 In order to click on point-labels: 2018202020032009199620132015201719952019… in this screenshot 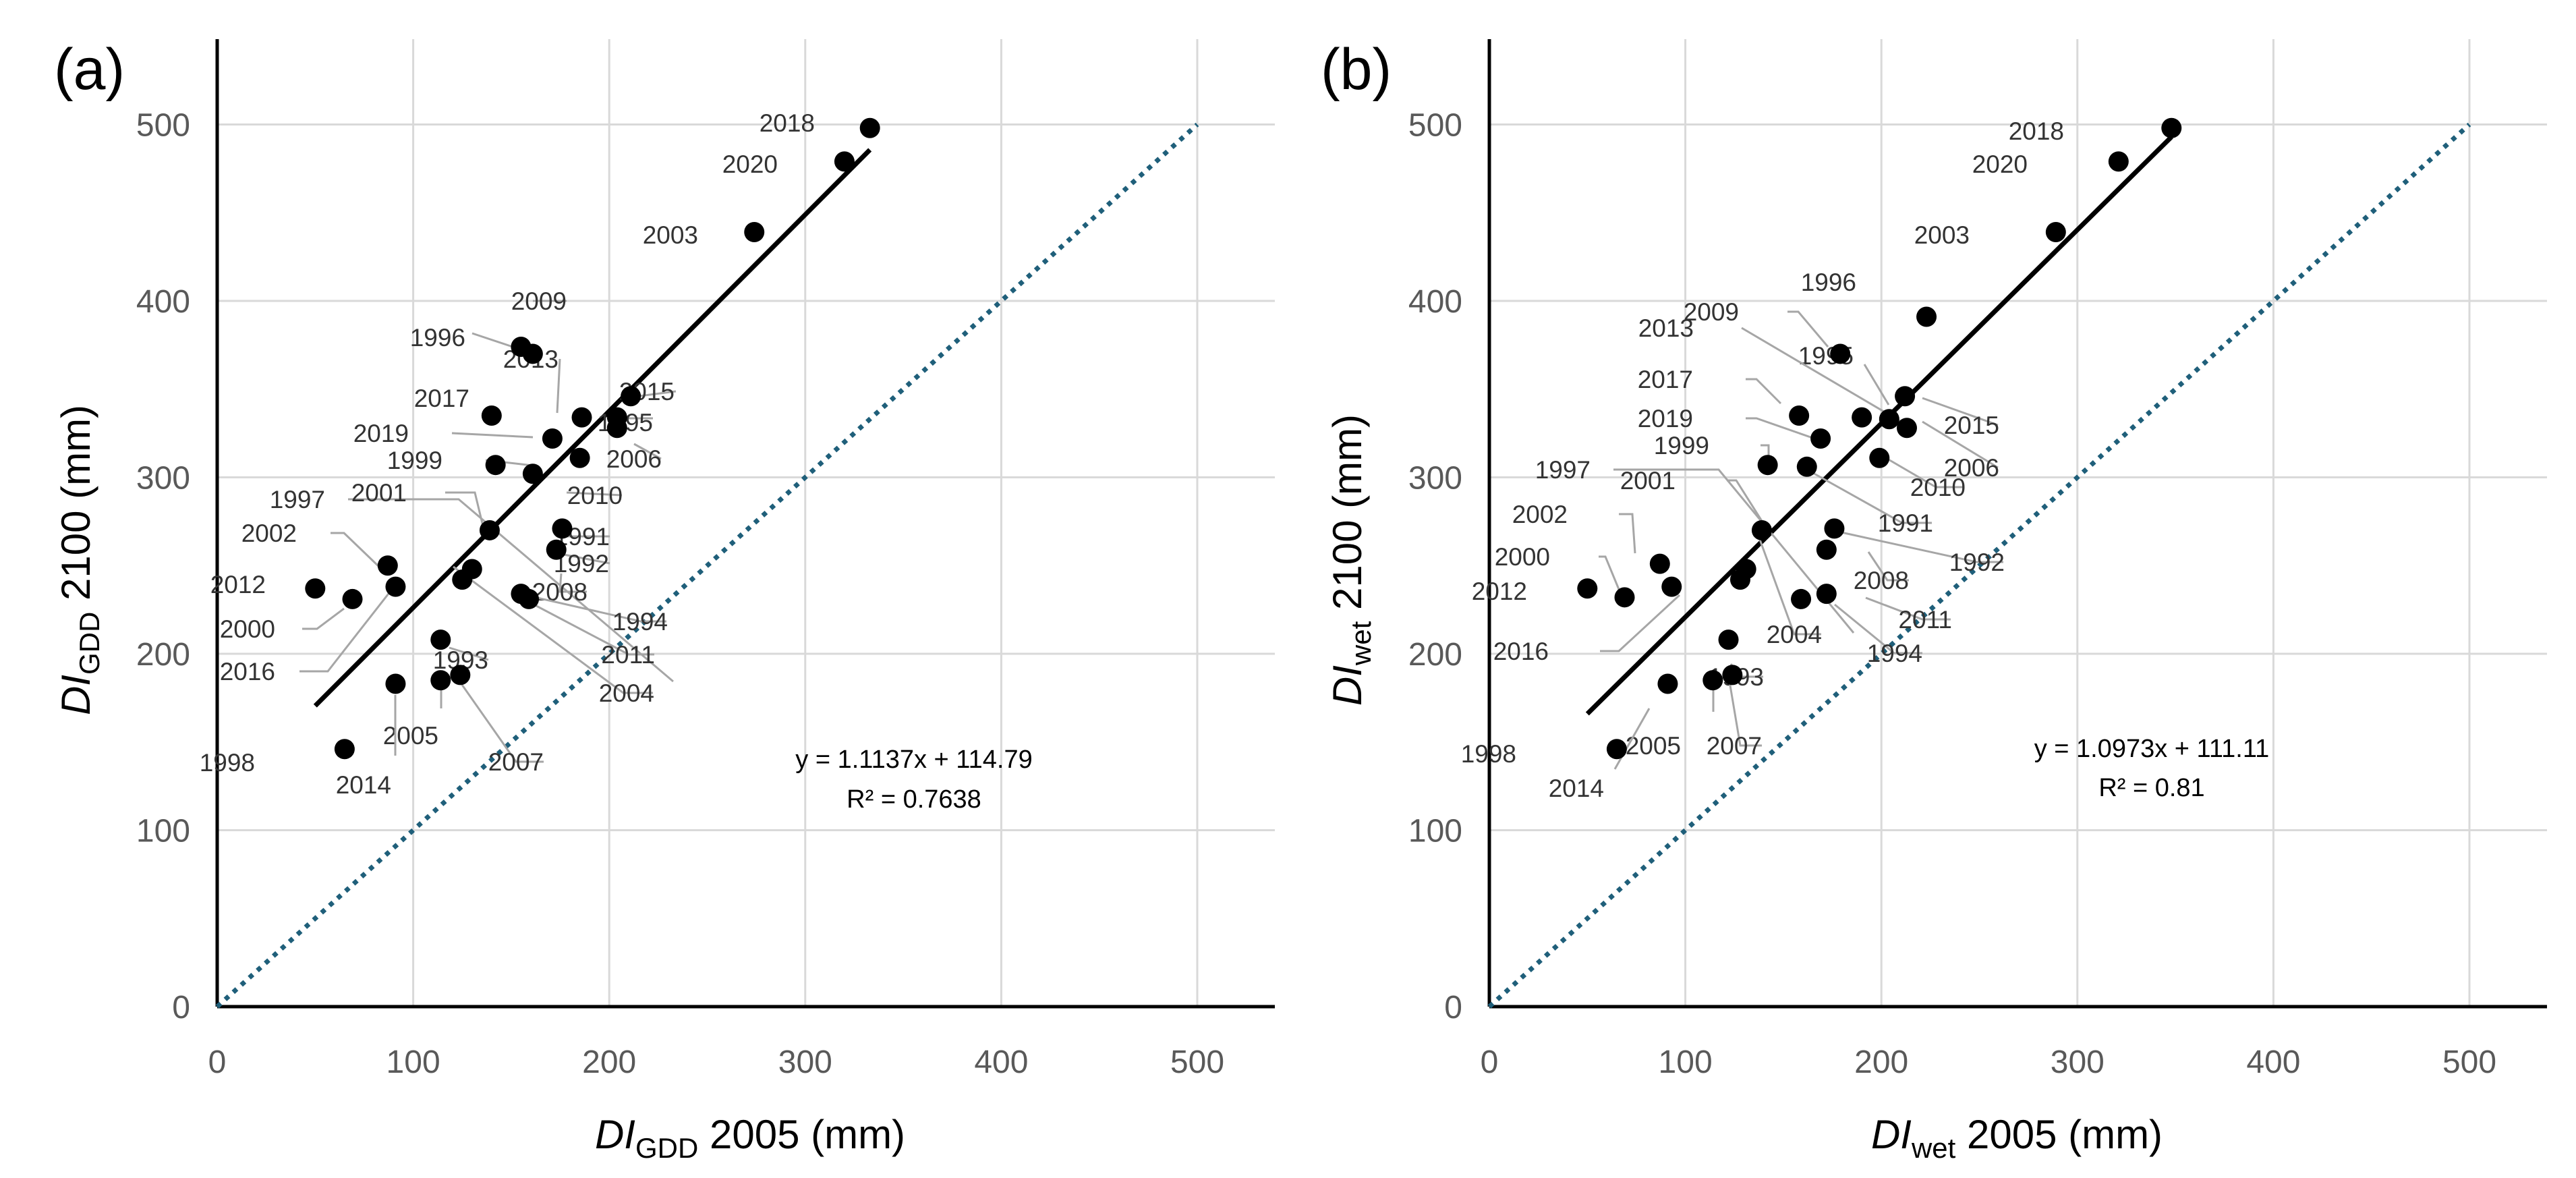, I will do `click(507, 454)`.